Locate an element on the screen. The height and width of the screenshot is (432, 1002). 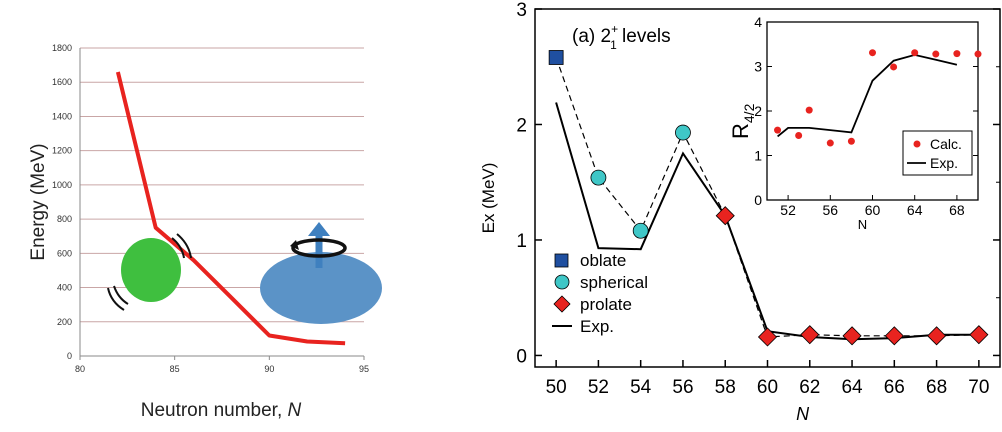
inset-legend-calc-marker is located at coordinates (917, 144).